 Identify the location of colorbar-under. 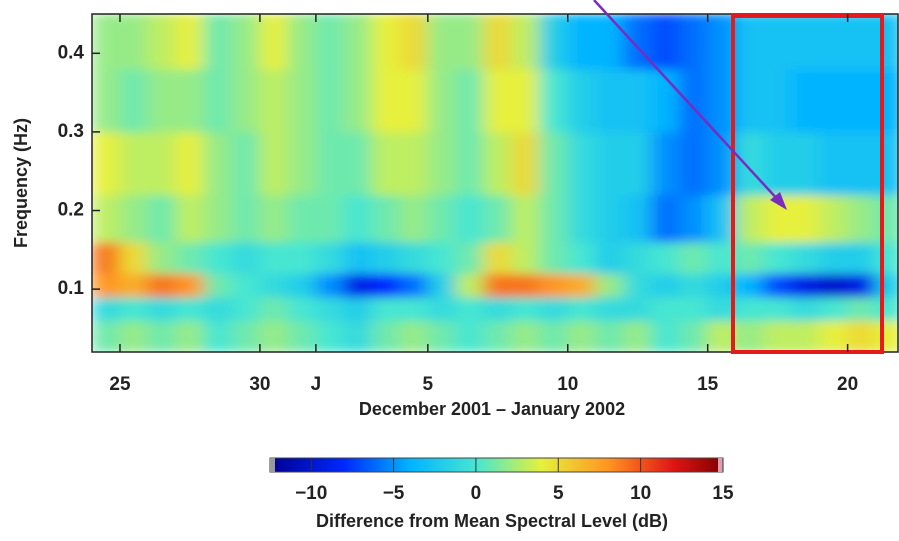
(272, 465).